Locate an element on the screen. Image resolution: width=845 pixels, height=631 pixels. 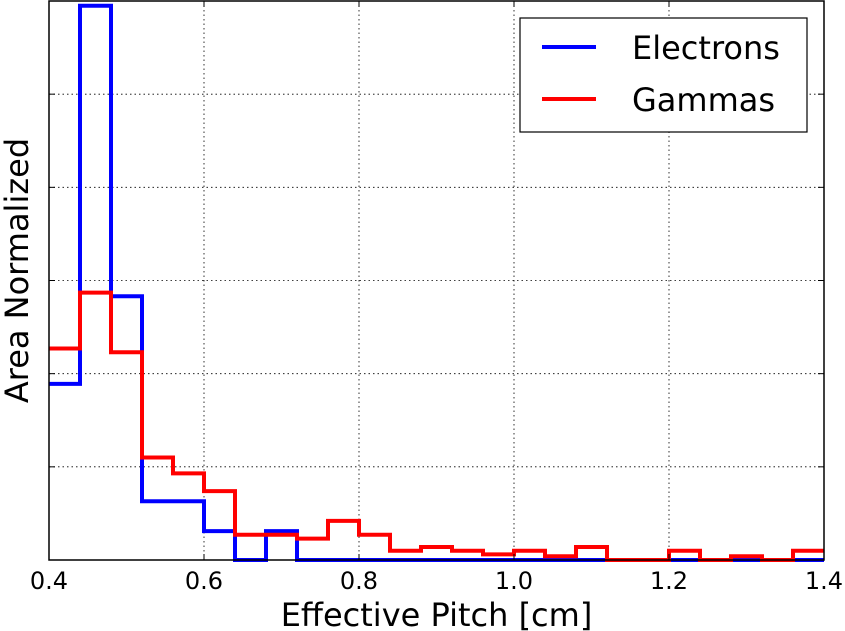
legend-label-gammas: Gammas is located at coordinates (703, 100).